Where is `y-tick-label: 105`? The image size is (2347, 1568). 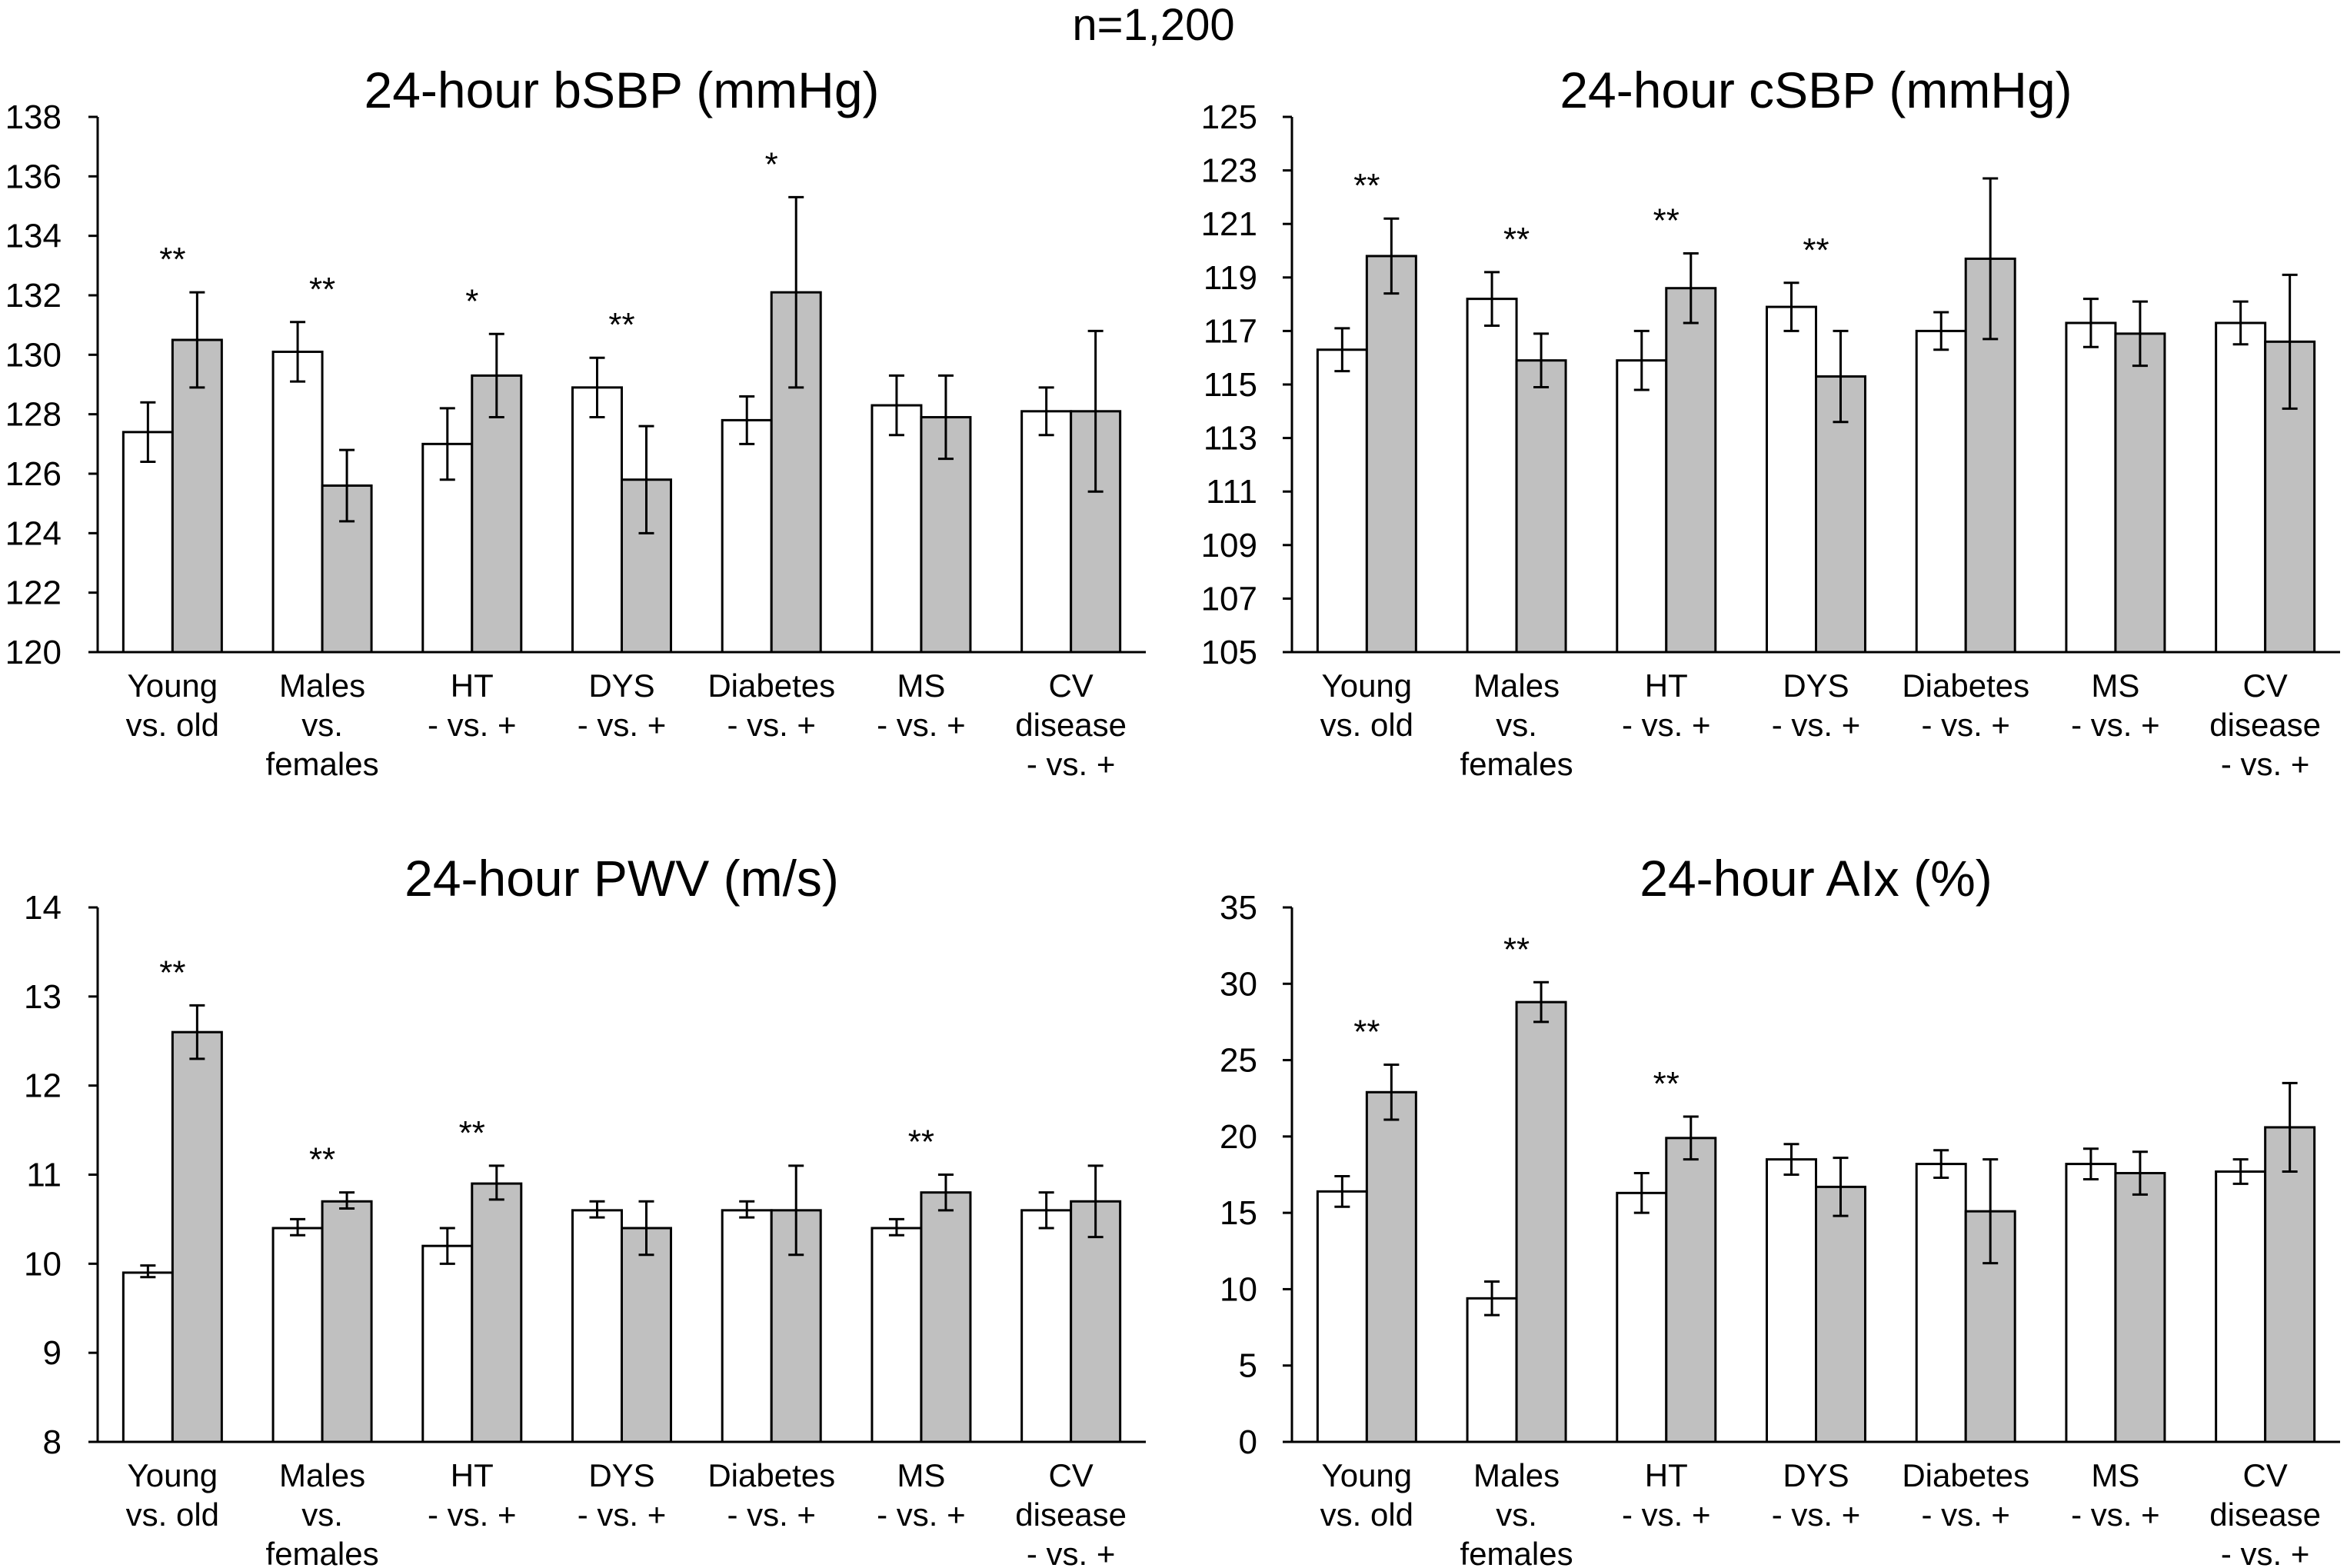
y-tick-label: 105 is located at coordinates (1229, 652).